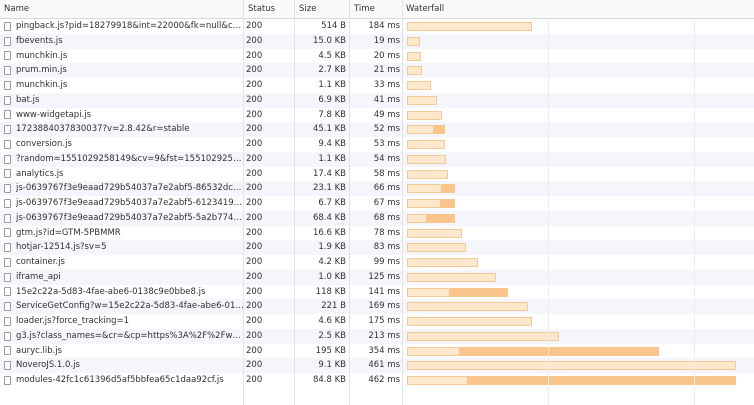  Describe the element at coordinates (40, 262) in the screenshot. I see `request-name: container.js` at that location.